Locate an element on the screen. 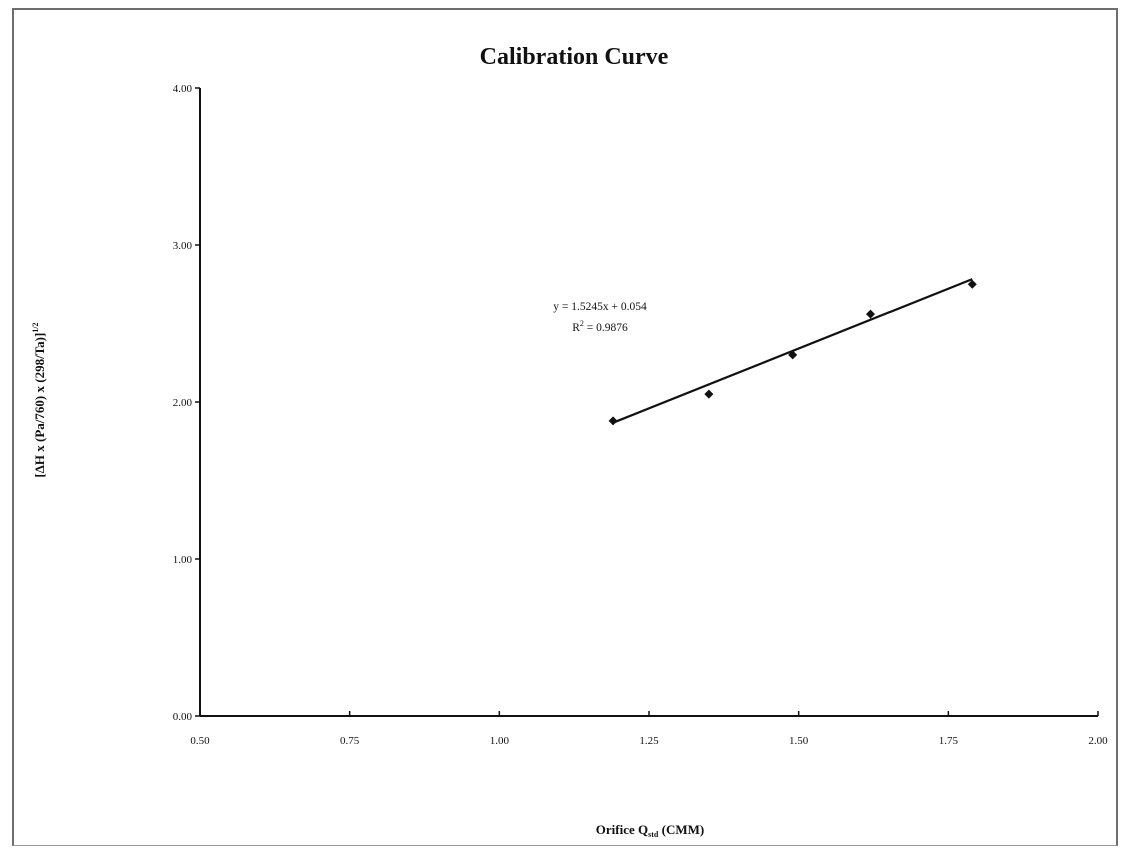  r2-value: = 0.9876 is located at coordinates (606, 328).